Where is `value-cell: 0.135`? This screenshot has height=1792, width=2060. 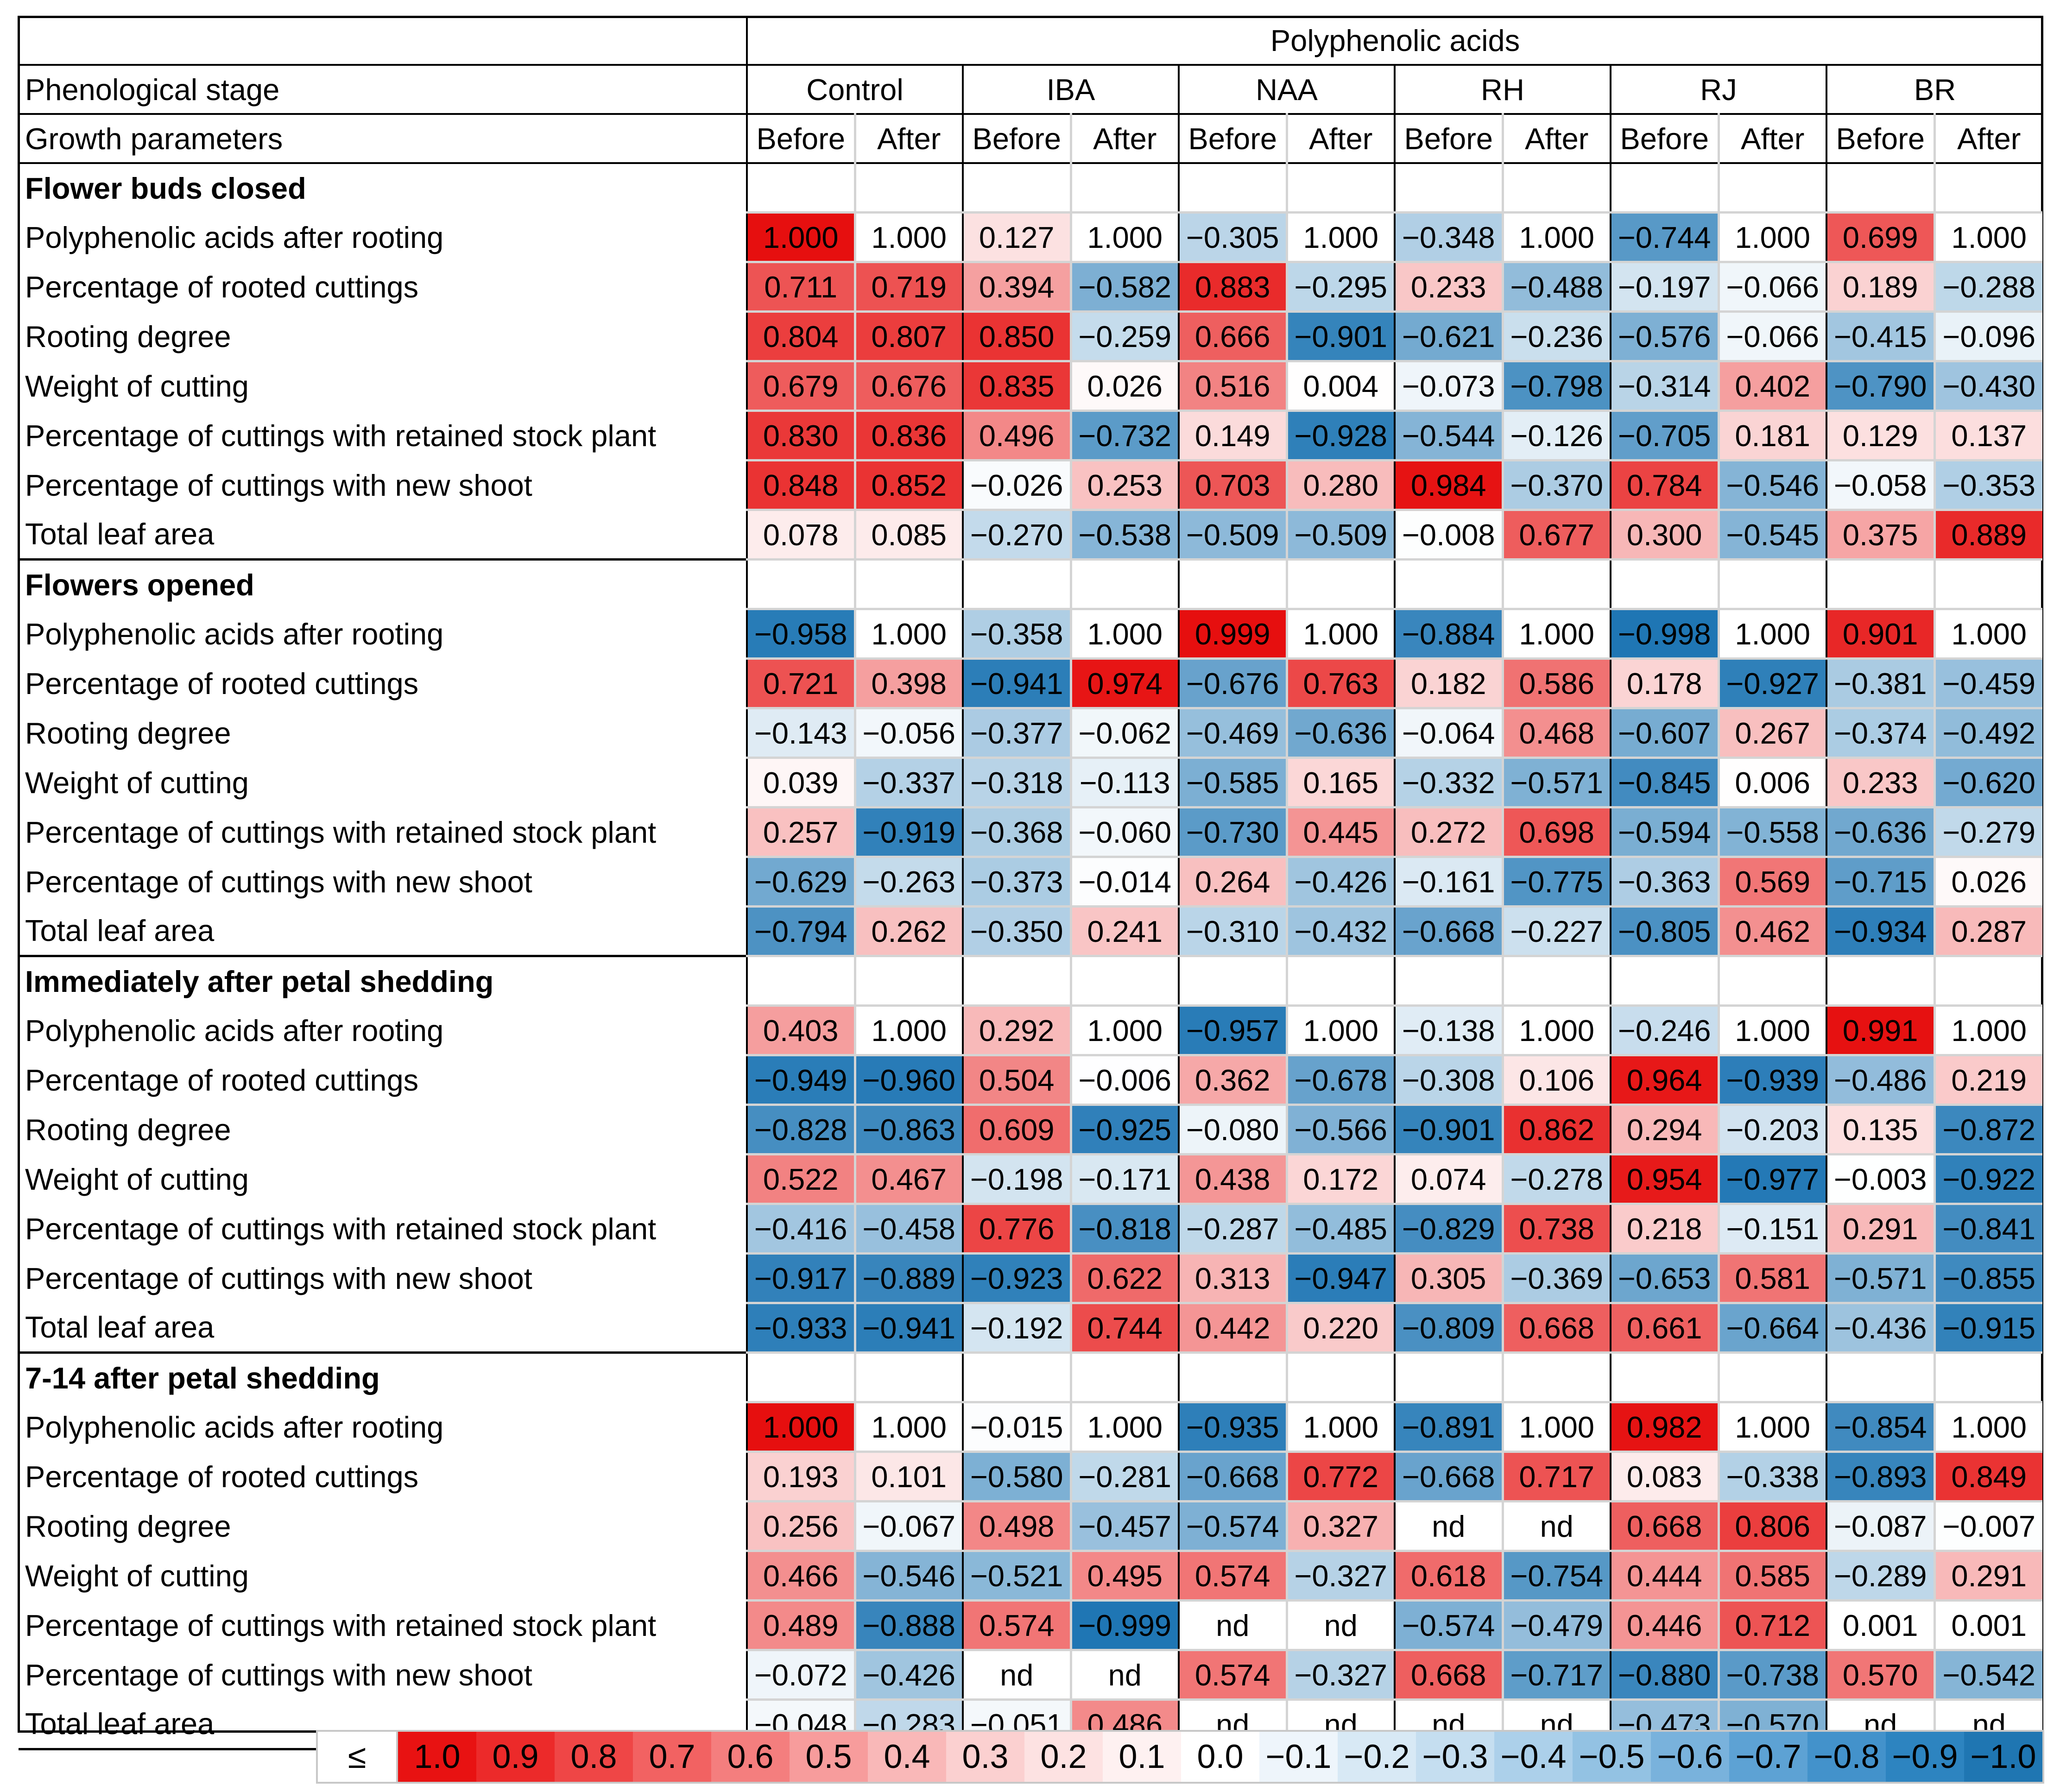 value-cell: 0.135 is located at coordinates (1880, 1129).